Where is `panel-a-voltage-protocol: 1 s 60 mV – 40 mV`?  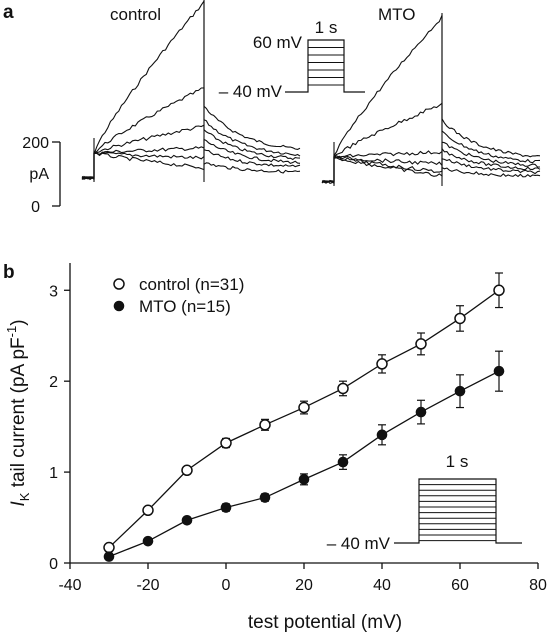
panel-a-voltage-protocol: 1 s 60 mV – 40 mV is located at coordinates (292, 59).